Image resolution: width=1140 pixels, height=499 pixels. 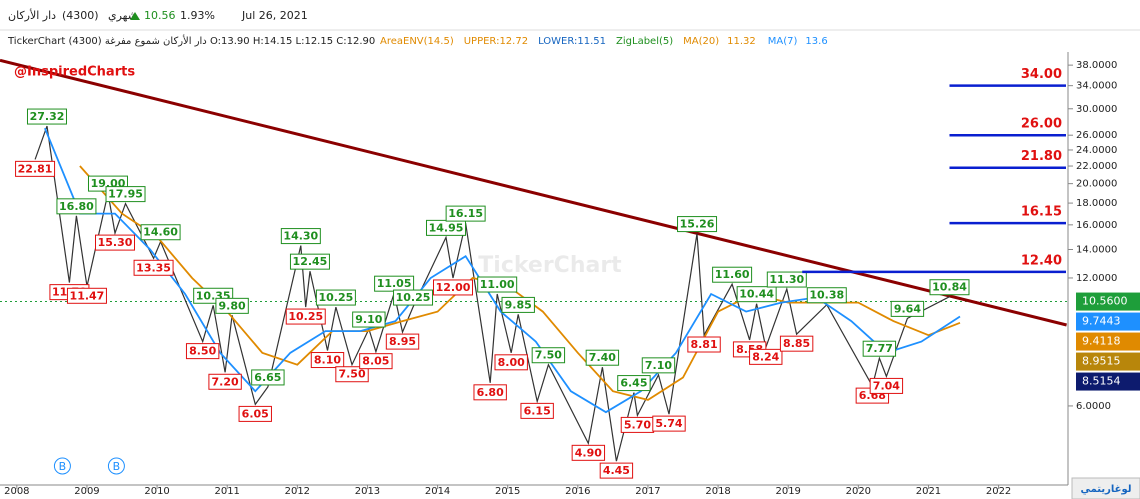 I want to click on pivot-label: 10.44, so click(x=756, y=294).